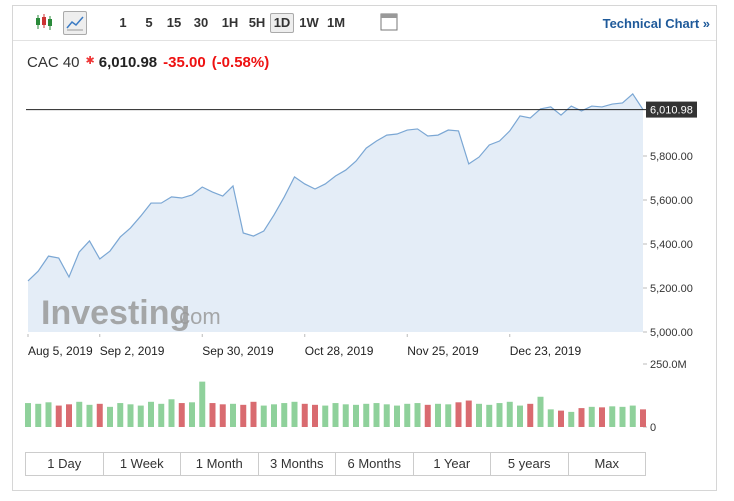  Describe the element at coordinates (201, 22) in the screenshot. I see `interval-button: 30` at that location.